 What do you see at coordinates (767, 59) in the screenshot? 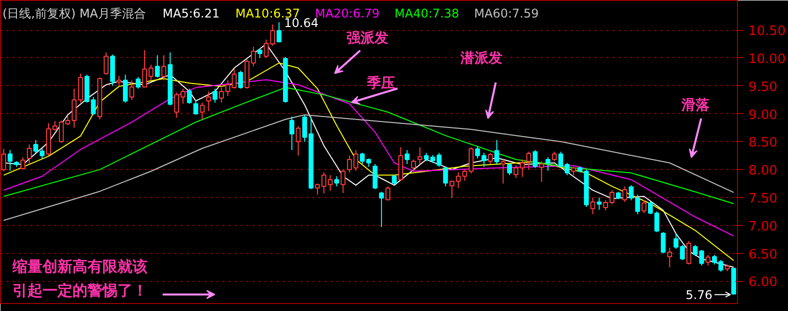
I see `y-tick-label: 10.00` at bounding box center [767, 59].